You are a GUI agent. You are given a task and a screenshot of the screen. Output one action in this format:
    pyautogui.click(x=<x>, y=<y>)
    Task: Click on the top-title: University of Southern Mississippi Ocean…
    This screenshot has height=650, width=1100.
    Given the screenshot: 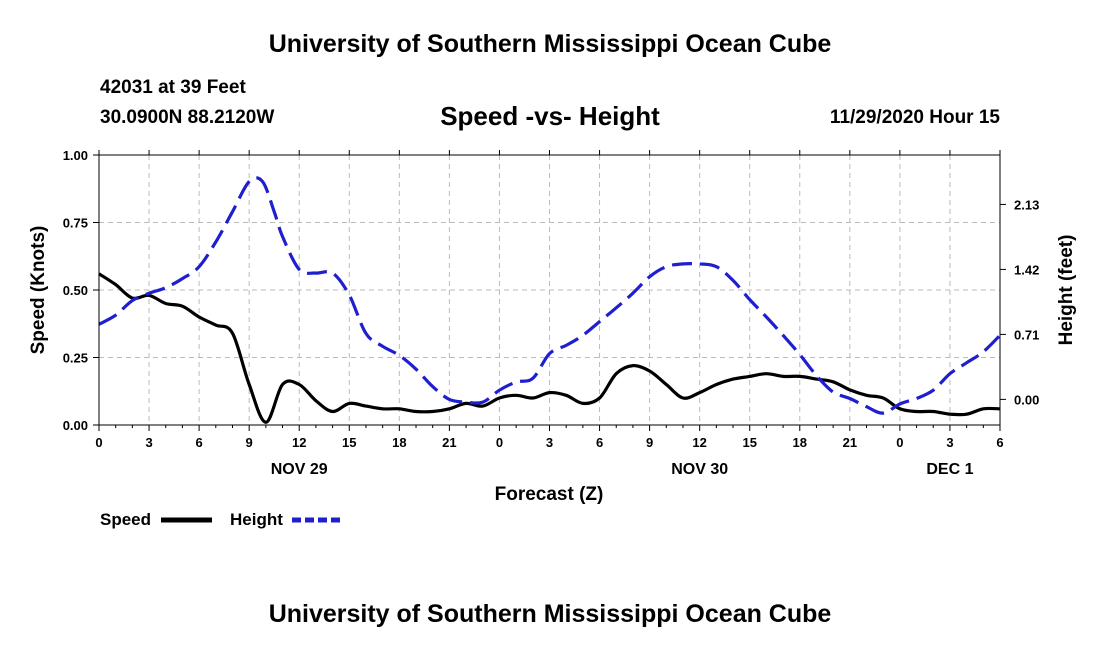 What is the action you would take?
    pyautogui.click(x=550, y=44)
    